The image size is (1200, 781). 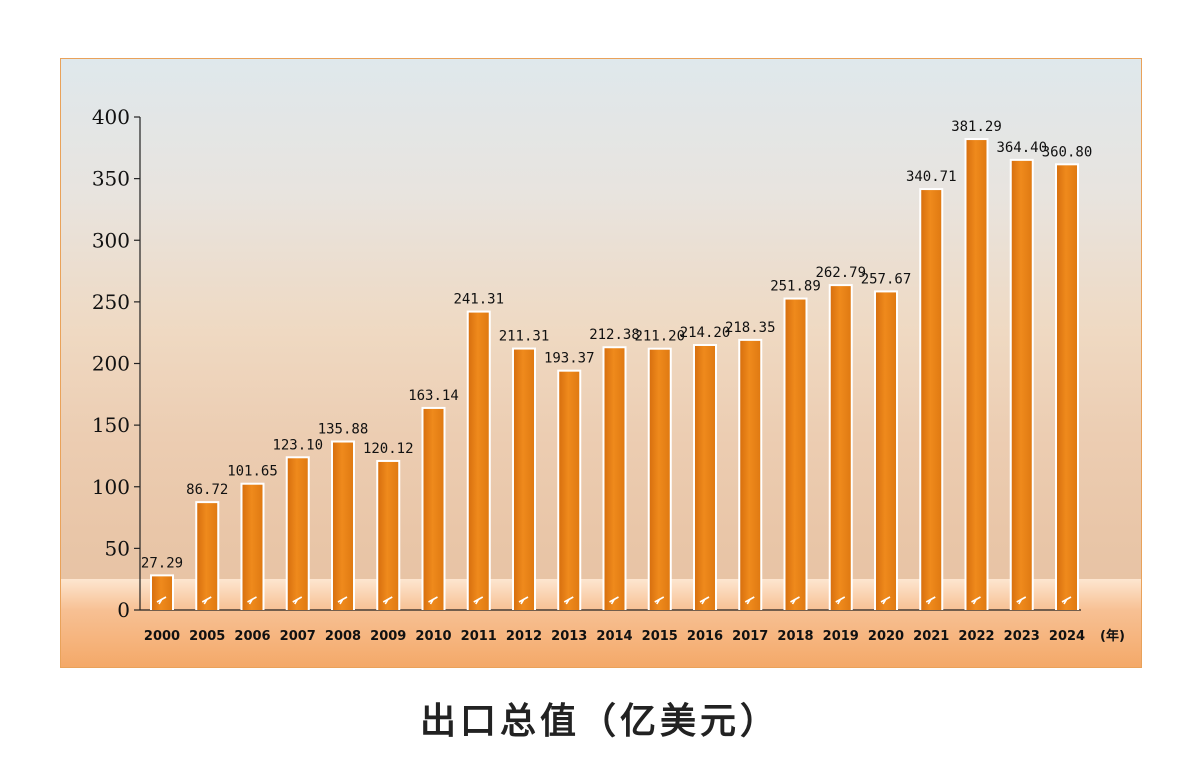 What do you see at coordinates (297, 445) in the screenshot?
I see `data-label: 123.10` at bounding box center [297, 445].